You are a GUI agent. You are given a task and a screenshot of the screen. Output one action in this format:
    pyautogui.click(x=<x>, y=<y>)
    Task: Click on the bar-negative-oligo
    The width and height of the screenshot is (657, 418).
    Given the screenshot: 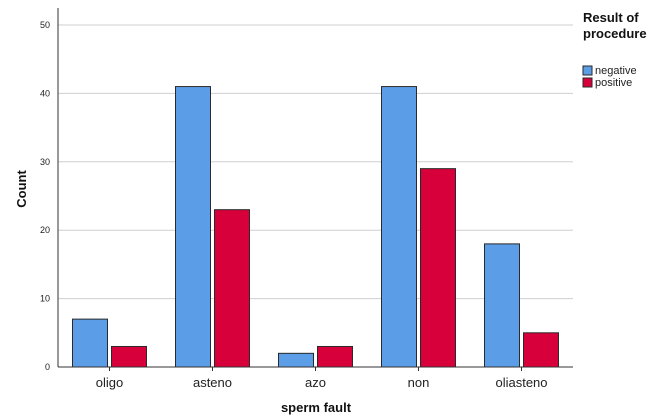 What is the action you would take?
    pyautogui.click(x=90, y=343)
    